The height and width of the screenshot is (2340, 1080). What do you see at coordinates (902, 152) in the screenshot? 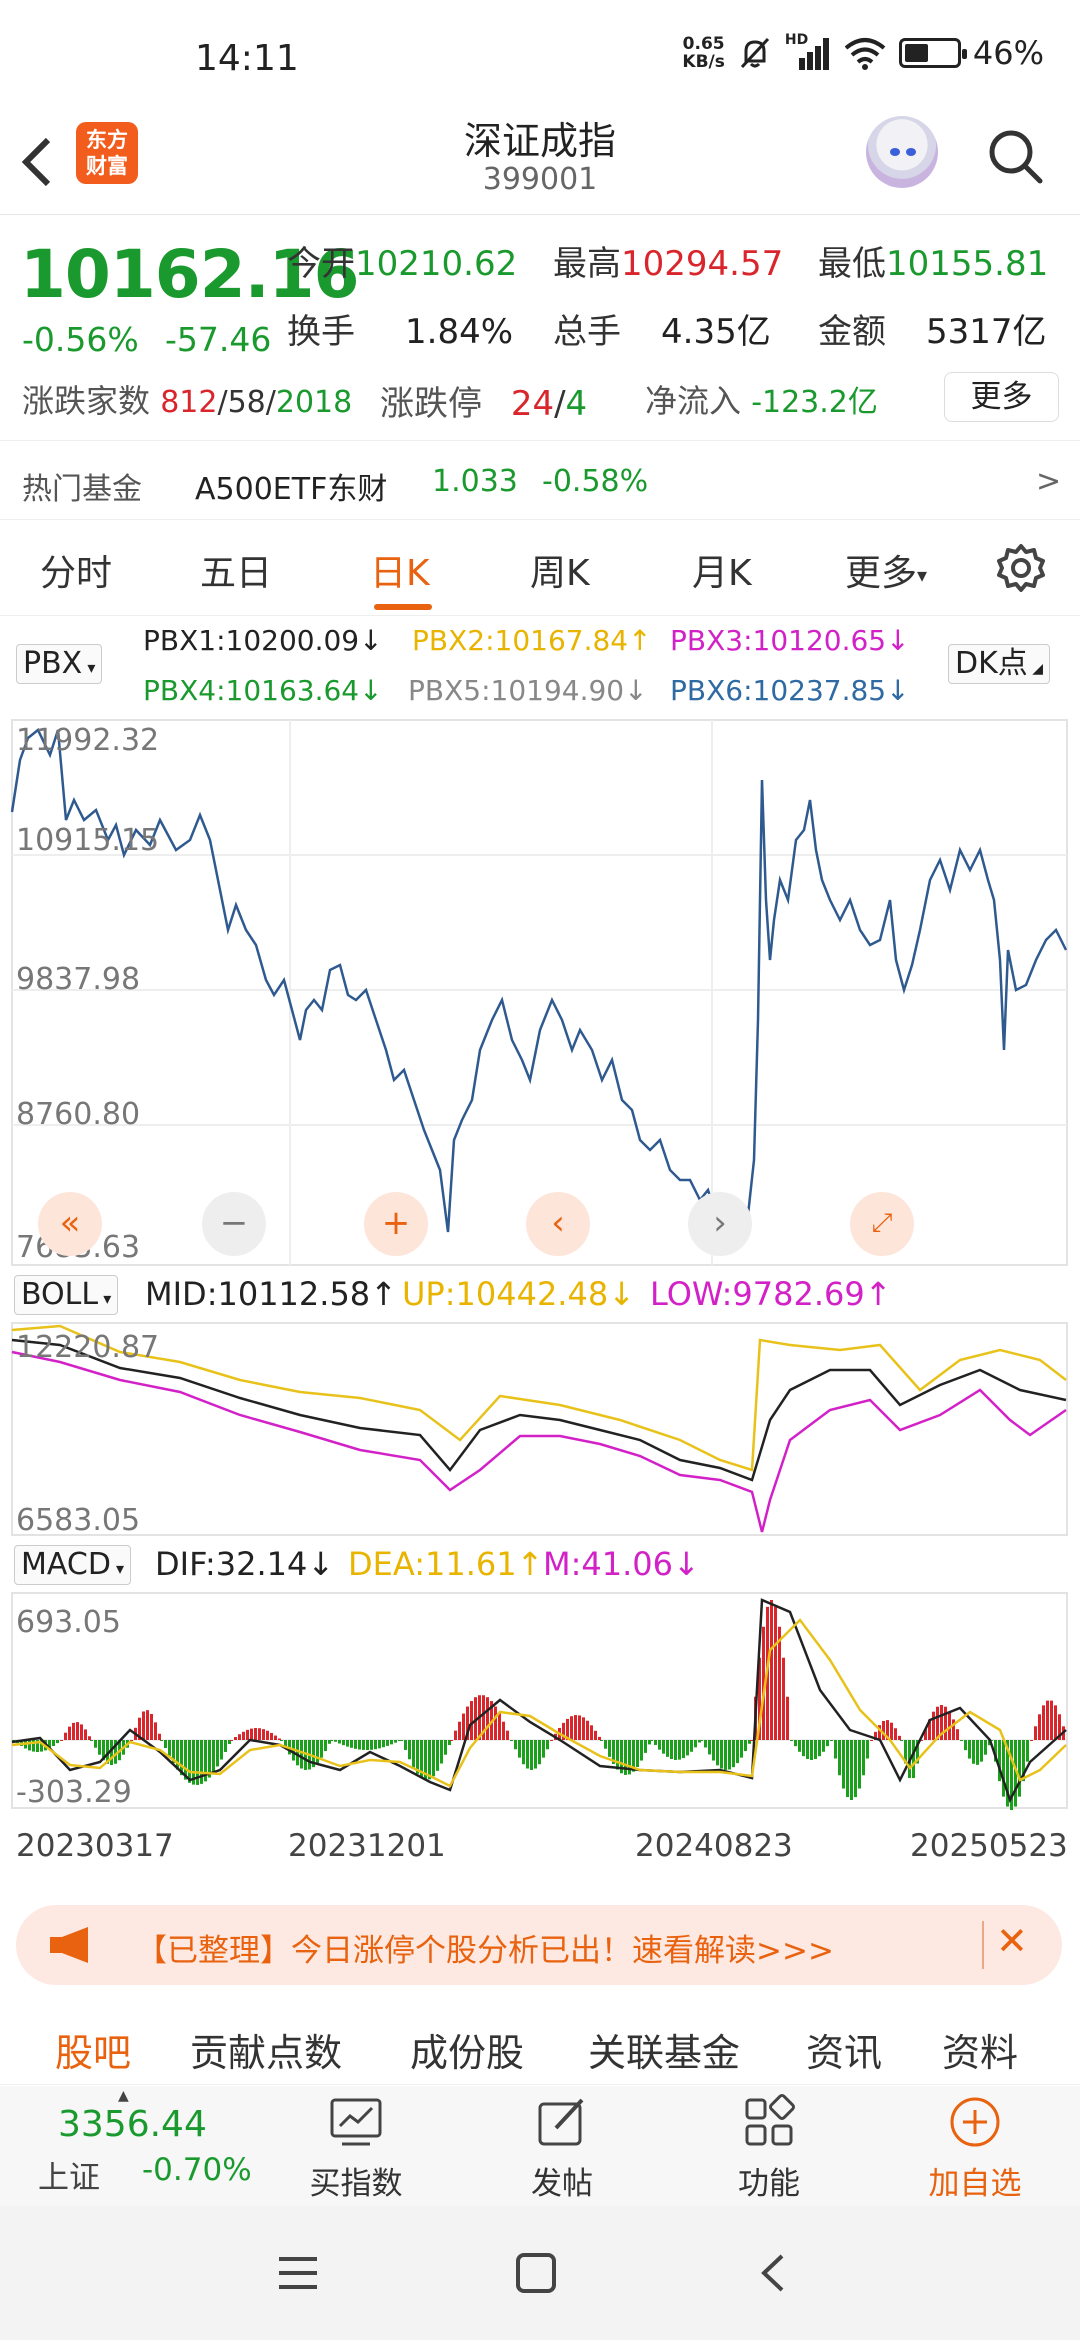
I see `robot-assistant-icon` at bounding box center [902, 152].